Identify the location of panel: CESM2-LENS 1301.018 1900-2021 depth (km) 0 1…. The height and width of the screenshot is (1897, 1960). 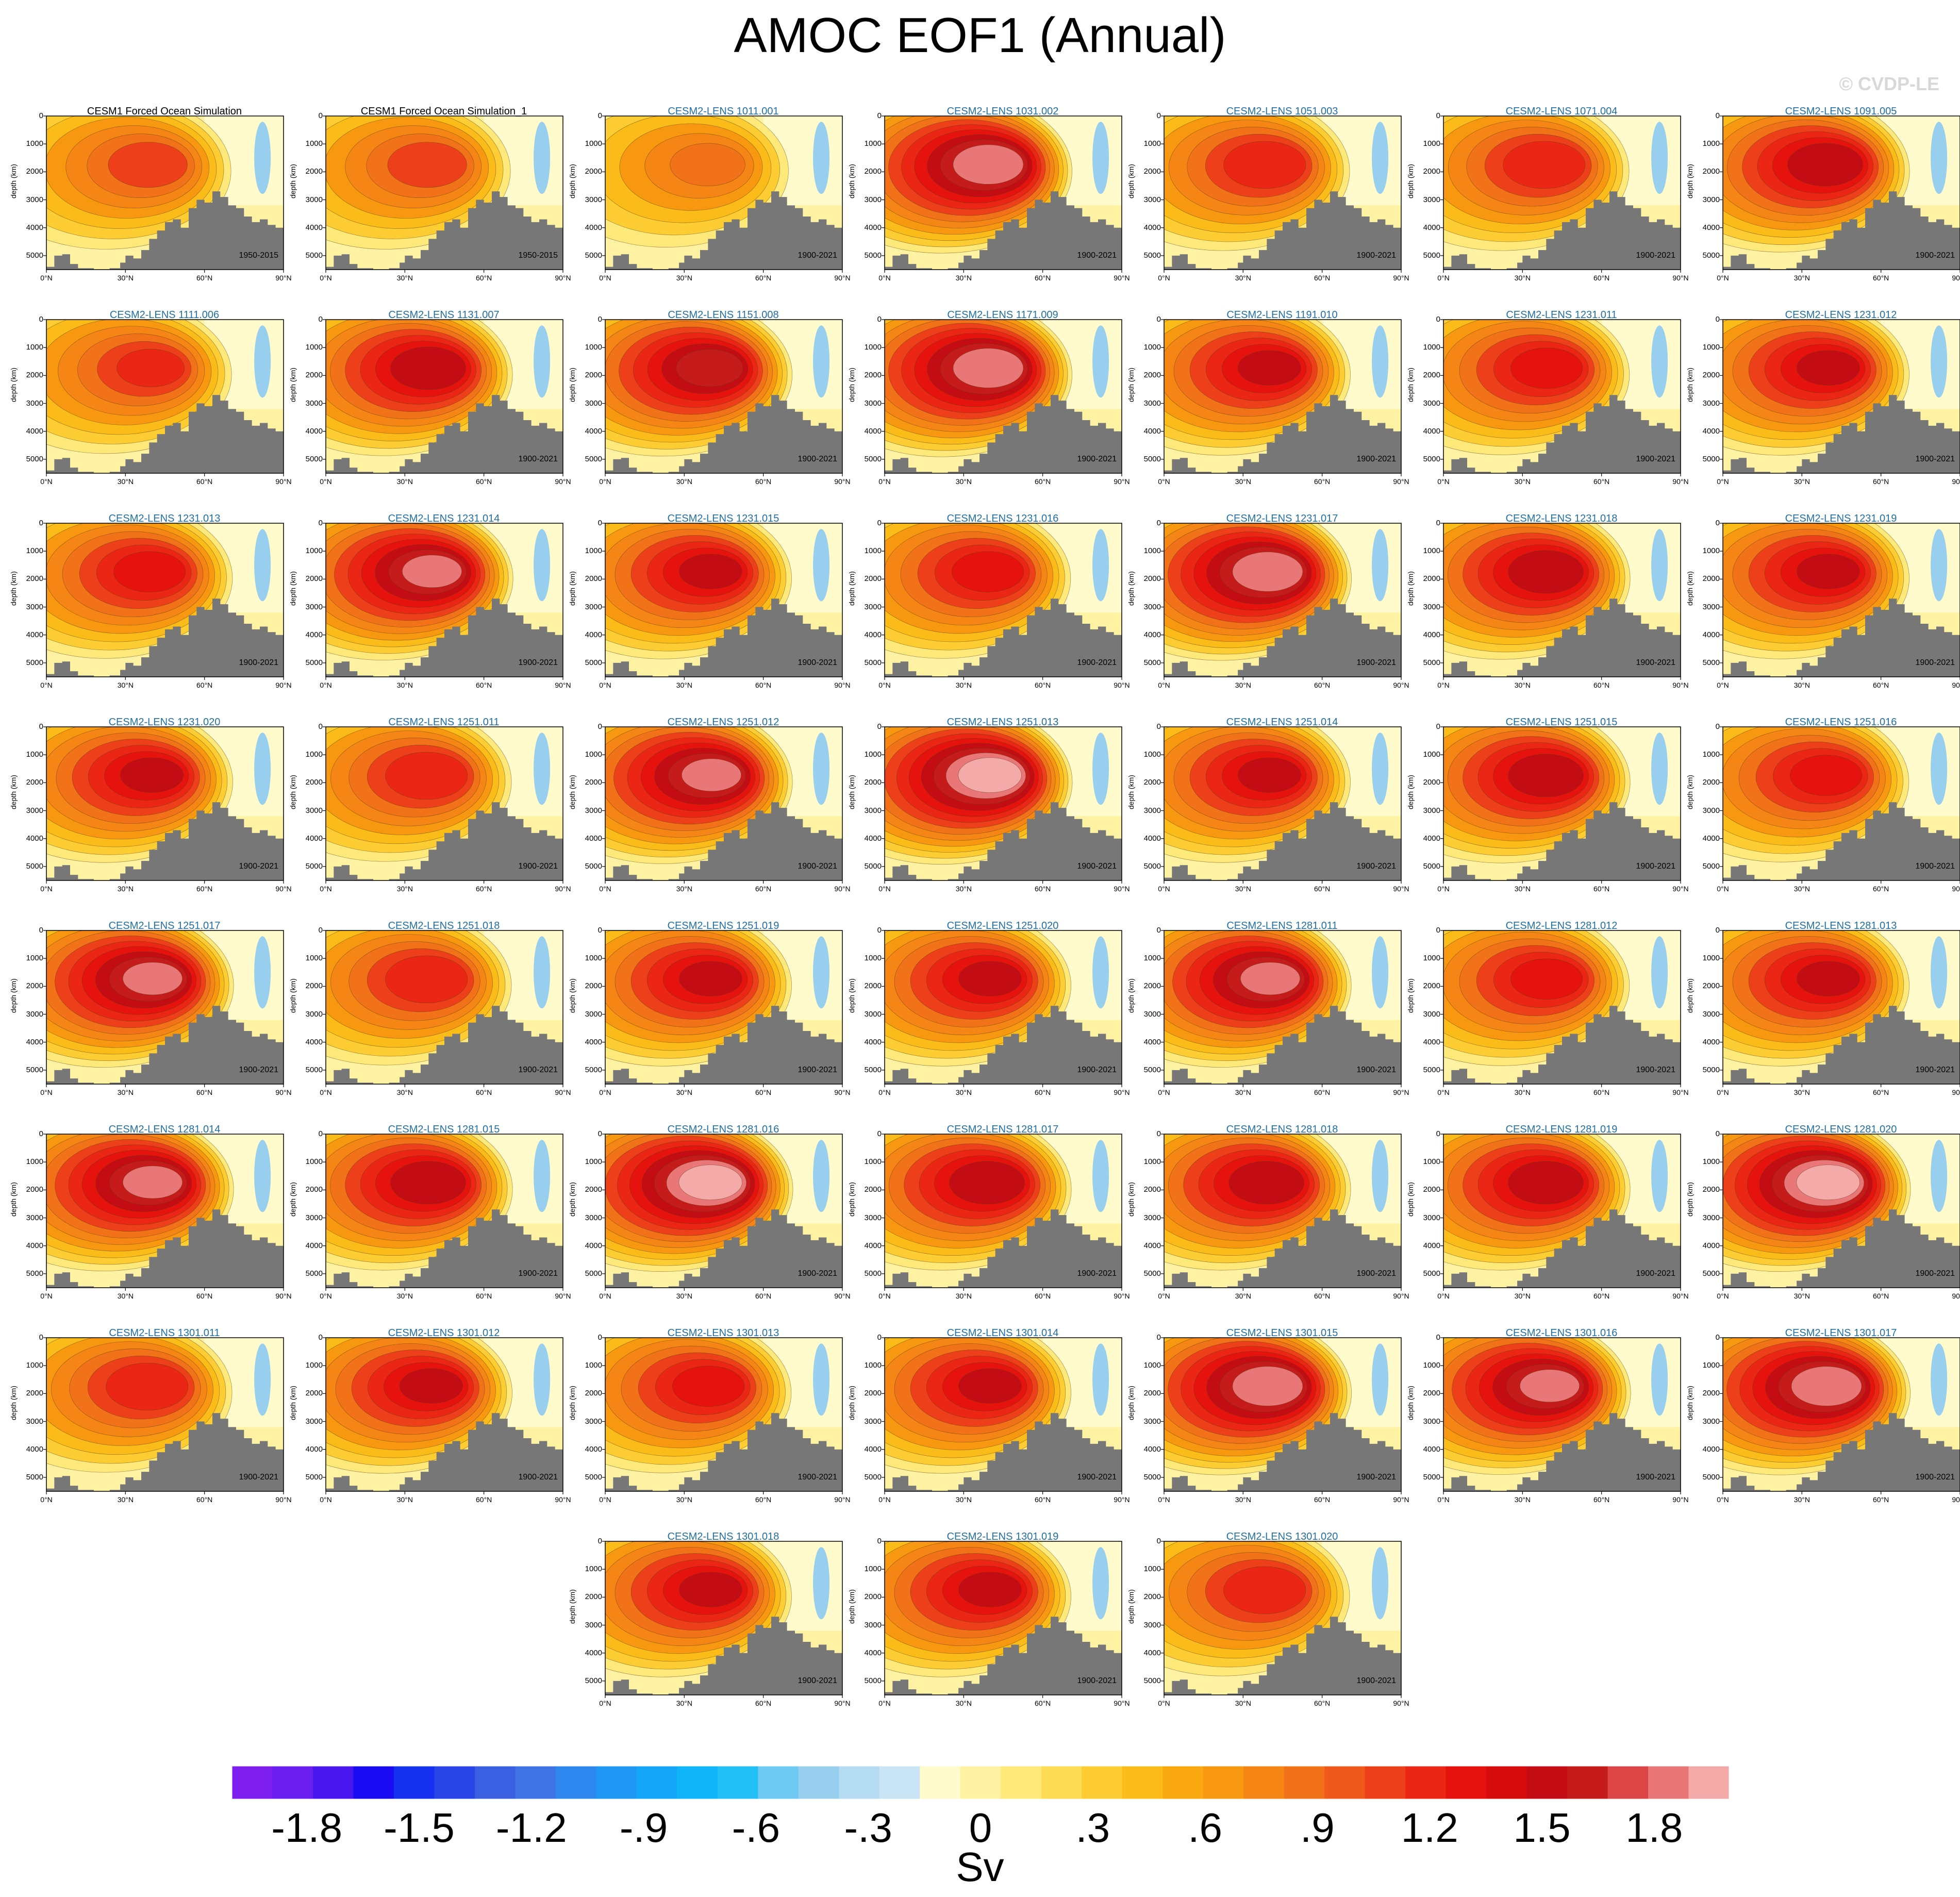
(709, 1627).